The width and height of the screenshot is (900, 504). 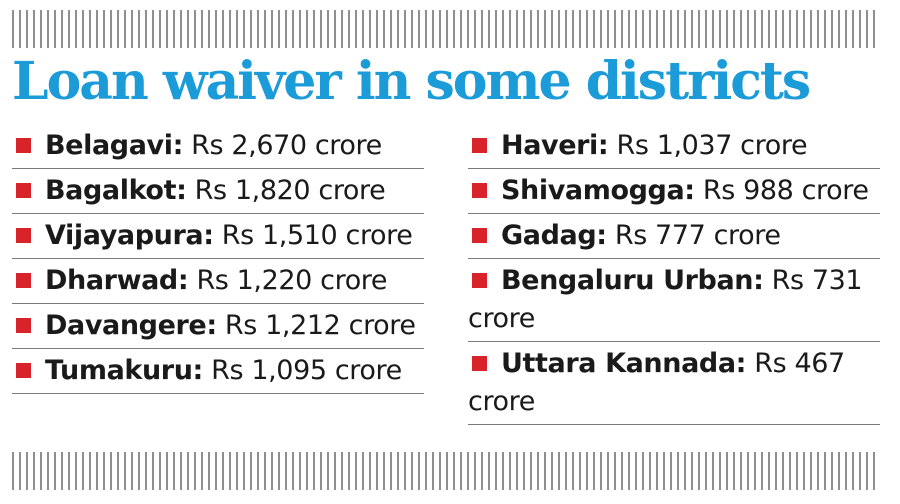 I want to click on list-item: Tumakuru: Rs 1,095 crore, so click(x=218, y=371).